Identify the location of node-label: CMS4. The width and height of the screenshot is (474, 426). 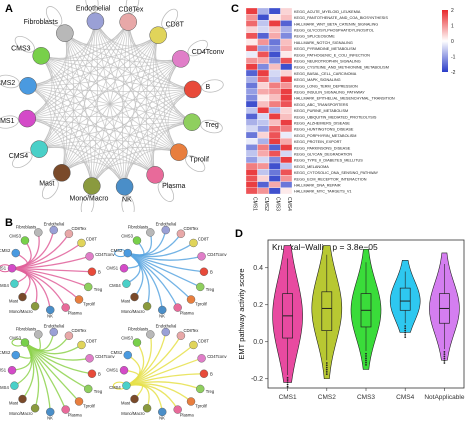
(19, 156).